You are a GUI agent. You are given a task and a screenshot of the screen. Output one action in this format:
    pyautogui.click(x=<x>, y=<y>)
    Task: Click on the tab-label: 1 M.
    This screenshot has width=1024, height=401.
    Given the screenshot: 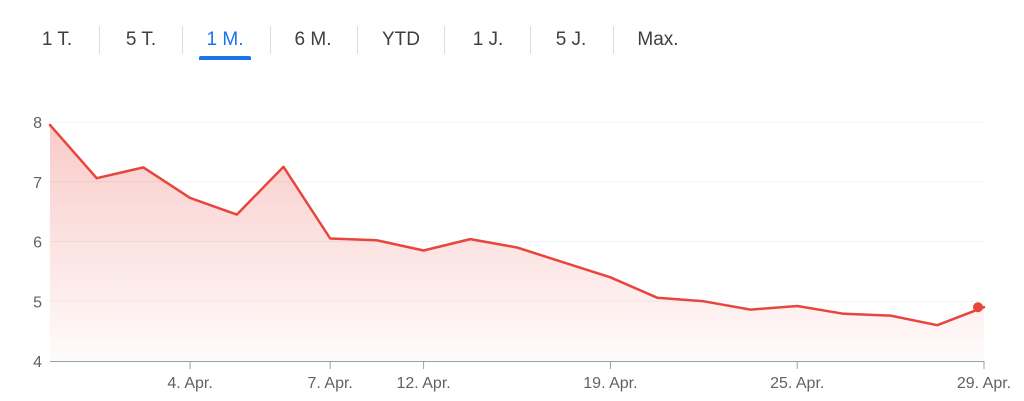 What is the action you would take?
    pyautogui.click(x=225, y=39)
    